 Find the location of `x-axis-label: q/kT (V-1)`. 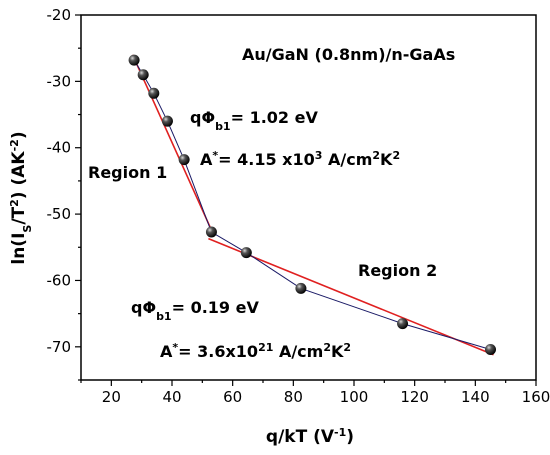

x-axis-label: q/kT (V-1) is located at coordinates (310, 437).